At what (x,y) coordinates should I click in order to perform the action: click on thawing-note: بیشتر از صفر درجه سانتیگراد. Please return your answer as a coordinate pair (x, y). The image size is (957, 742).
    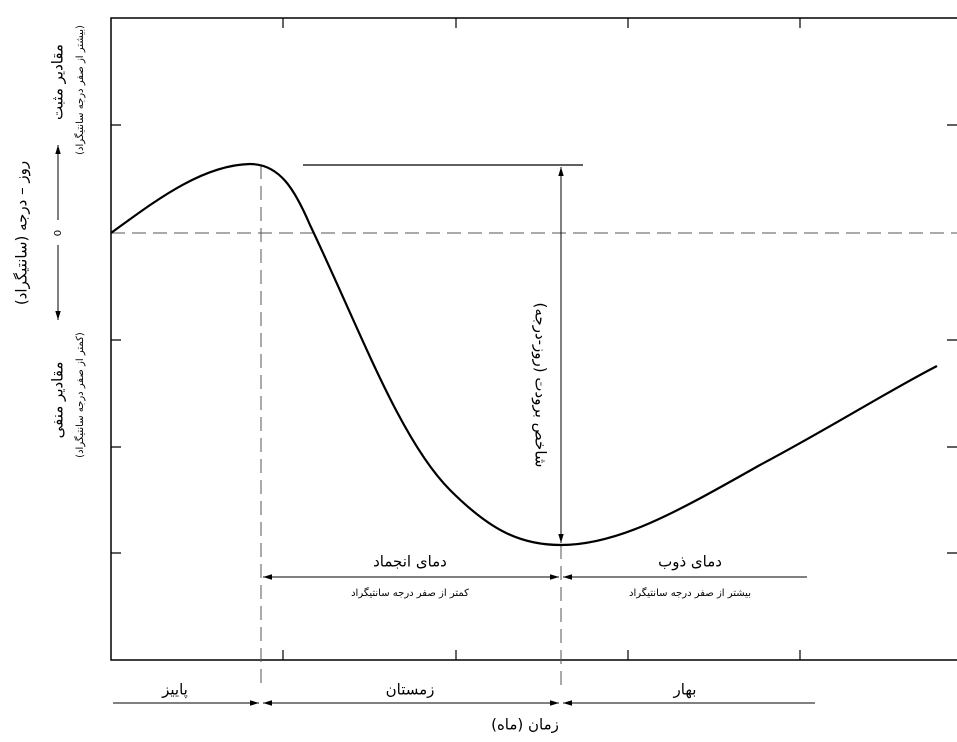
    Looking at the image, I should click on (690, 593).